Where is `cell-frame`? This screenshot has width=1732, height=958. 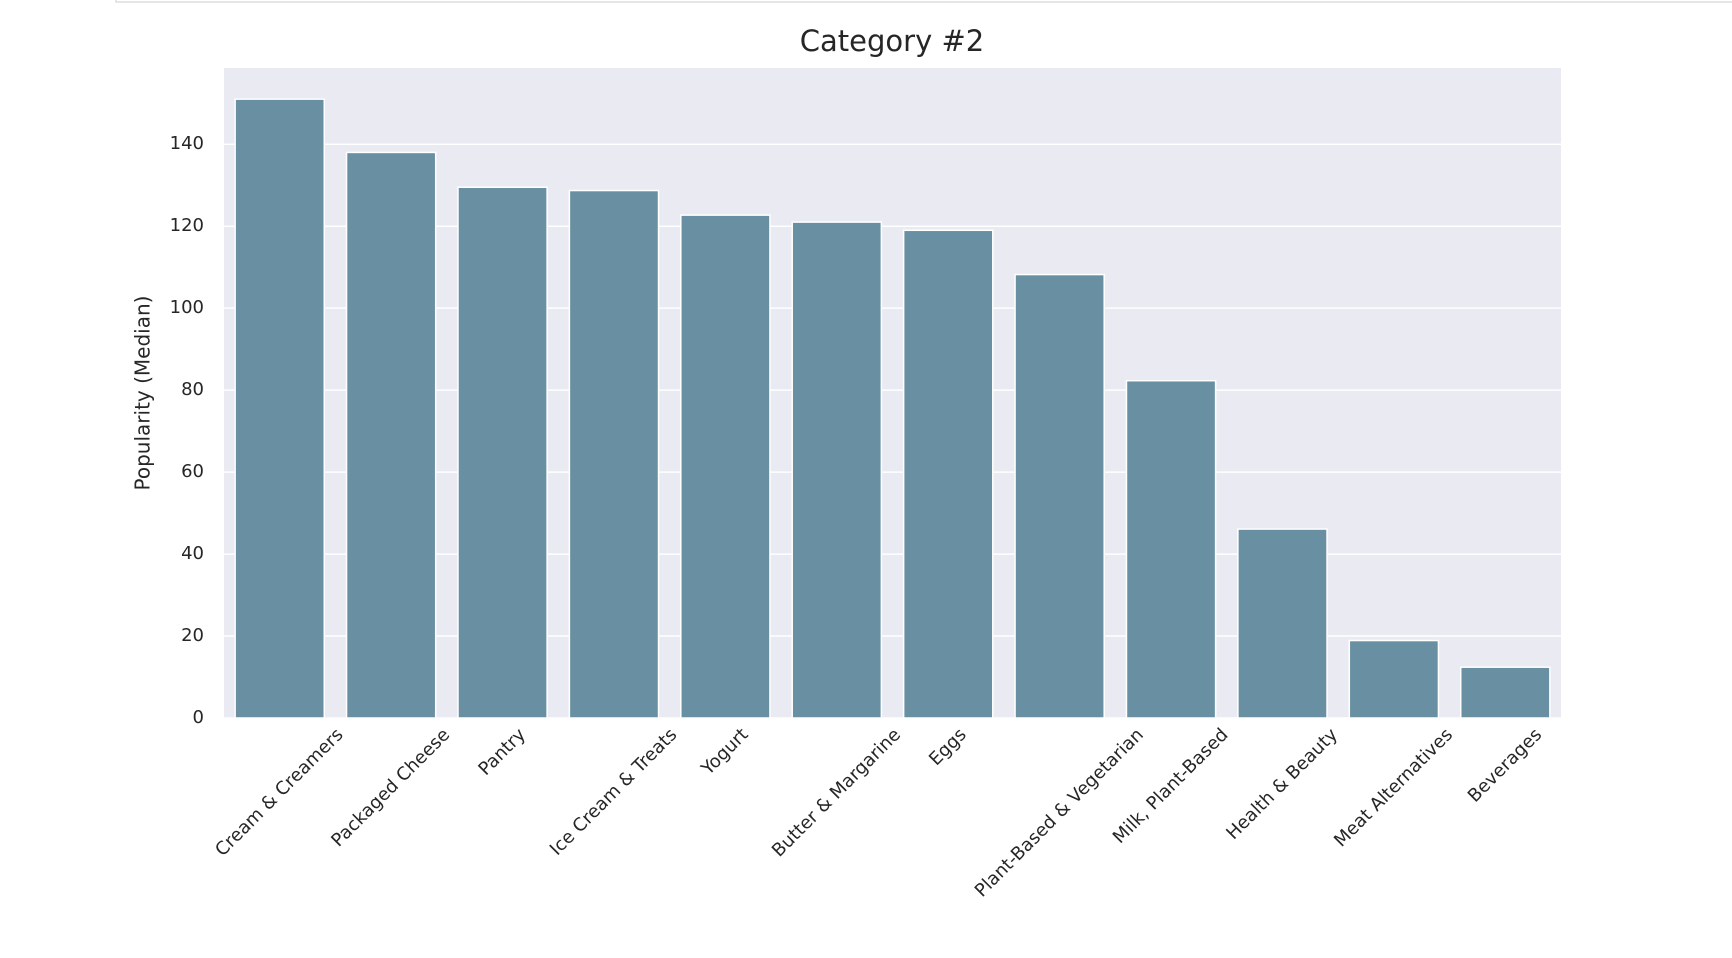
cell-frame is located at coordinates (923, 1).